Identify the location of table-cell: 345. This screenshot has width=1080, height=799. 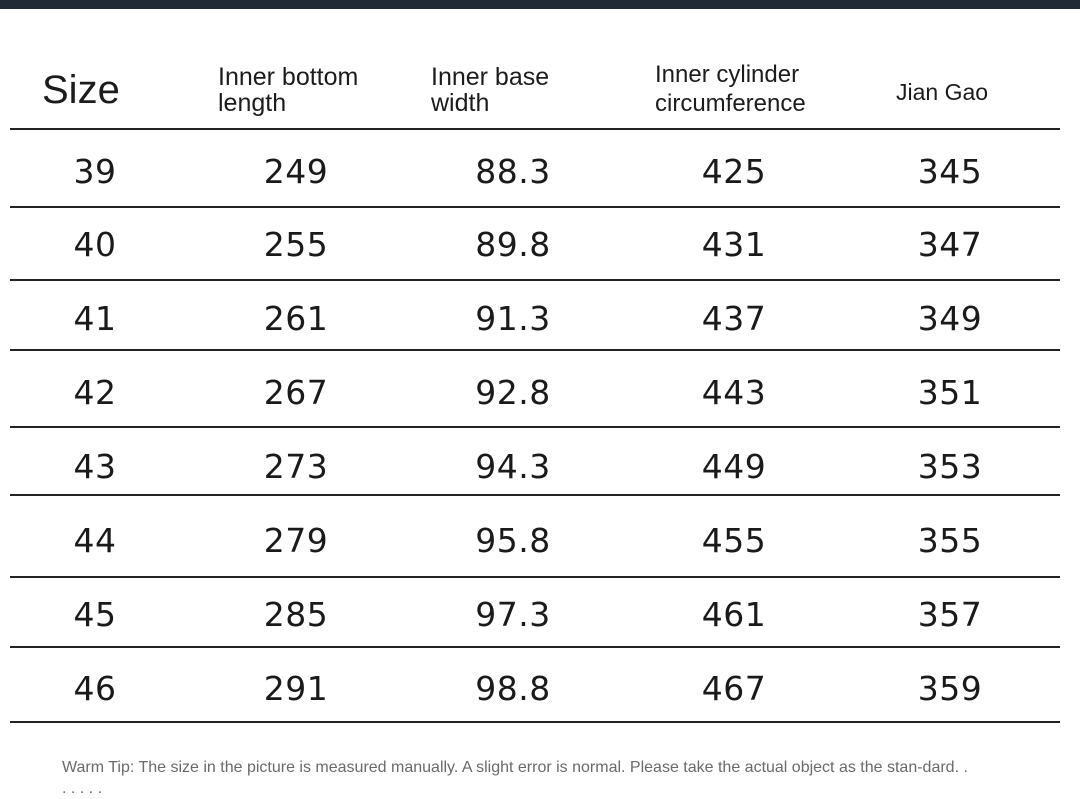
(950, 171).